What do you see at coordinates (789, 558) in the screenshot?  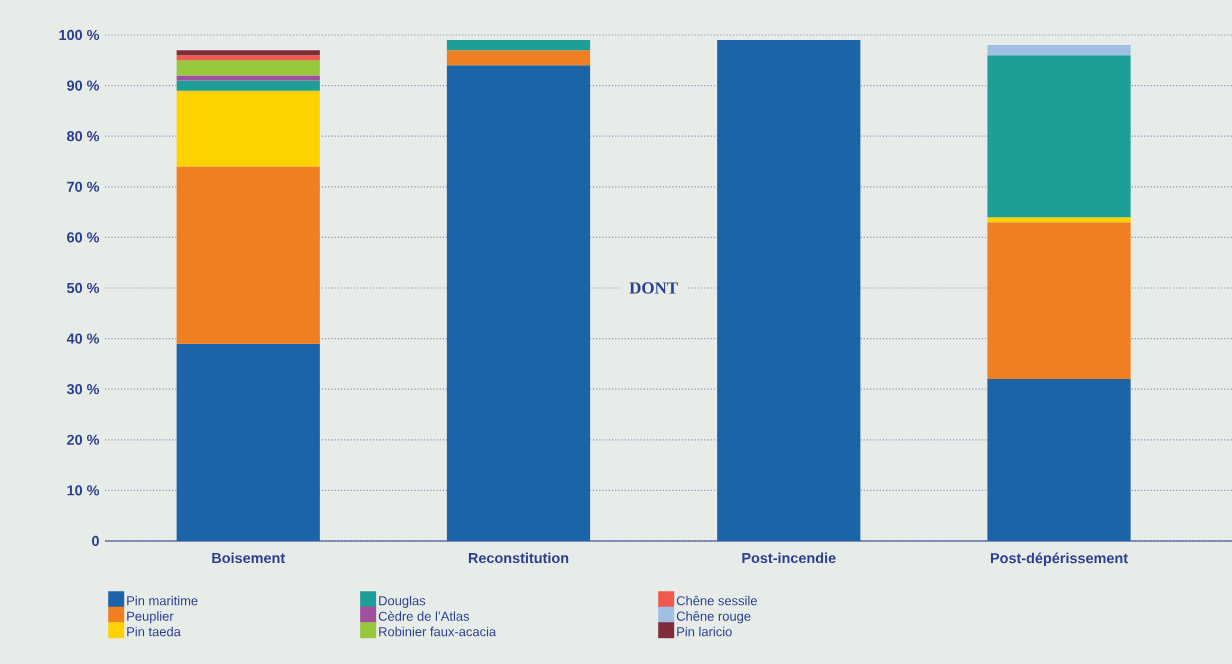 I see `x-tick-label: Post-incendie` at bounding box center [789, 558].